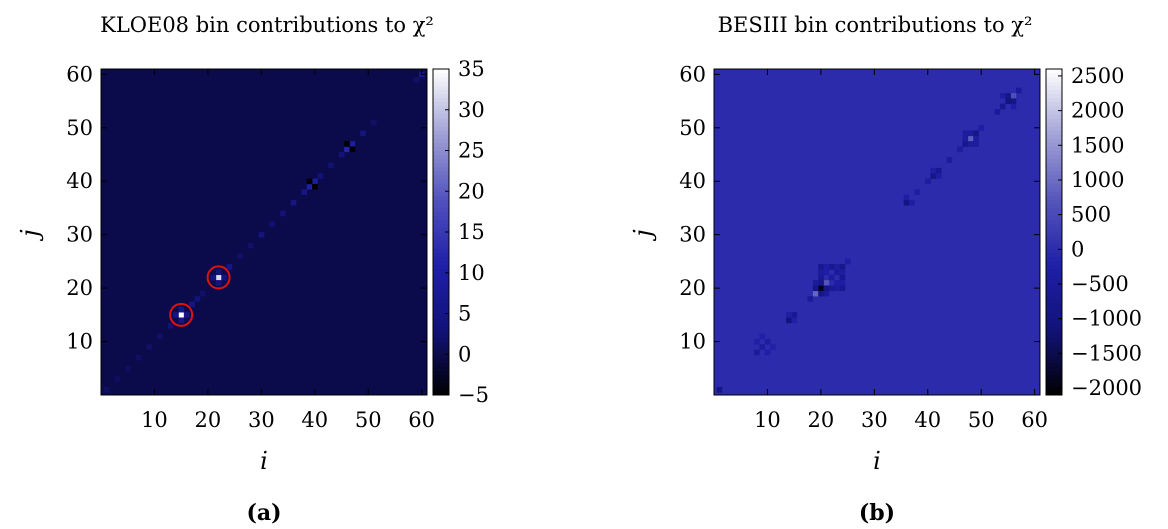 The height and width of the screenshot is (529, 1168). I want to click on y-axis-label: j, so click(30, 235).